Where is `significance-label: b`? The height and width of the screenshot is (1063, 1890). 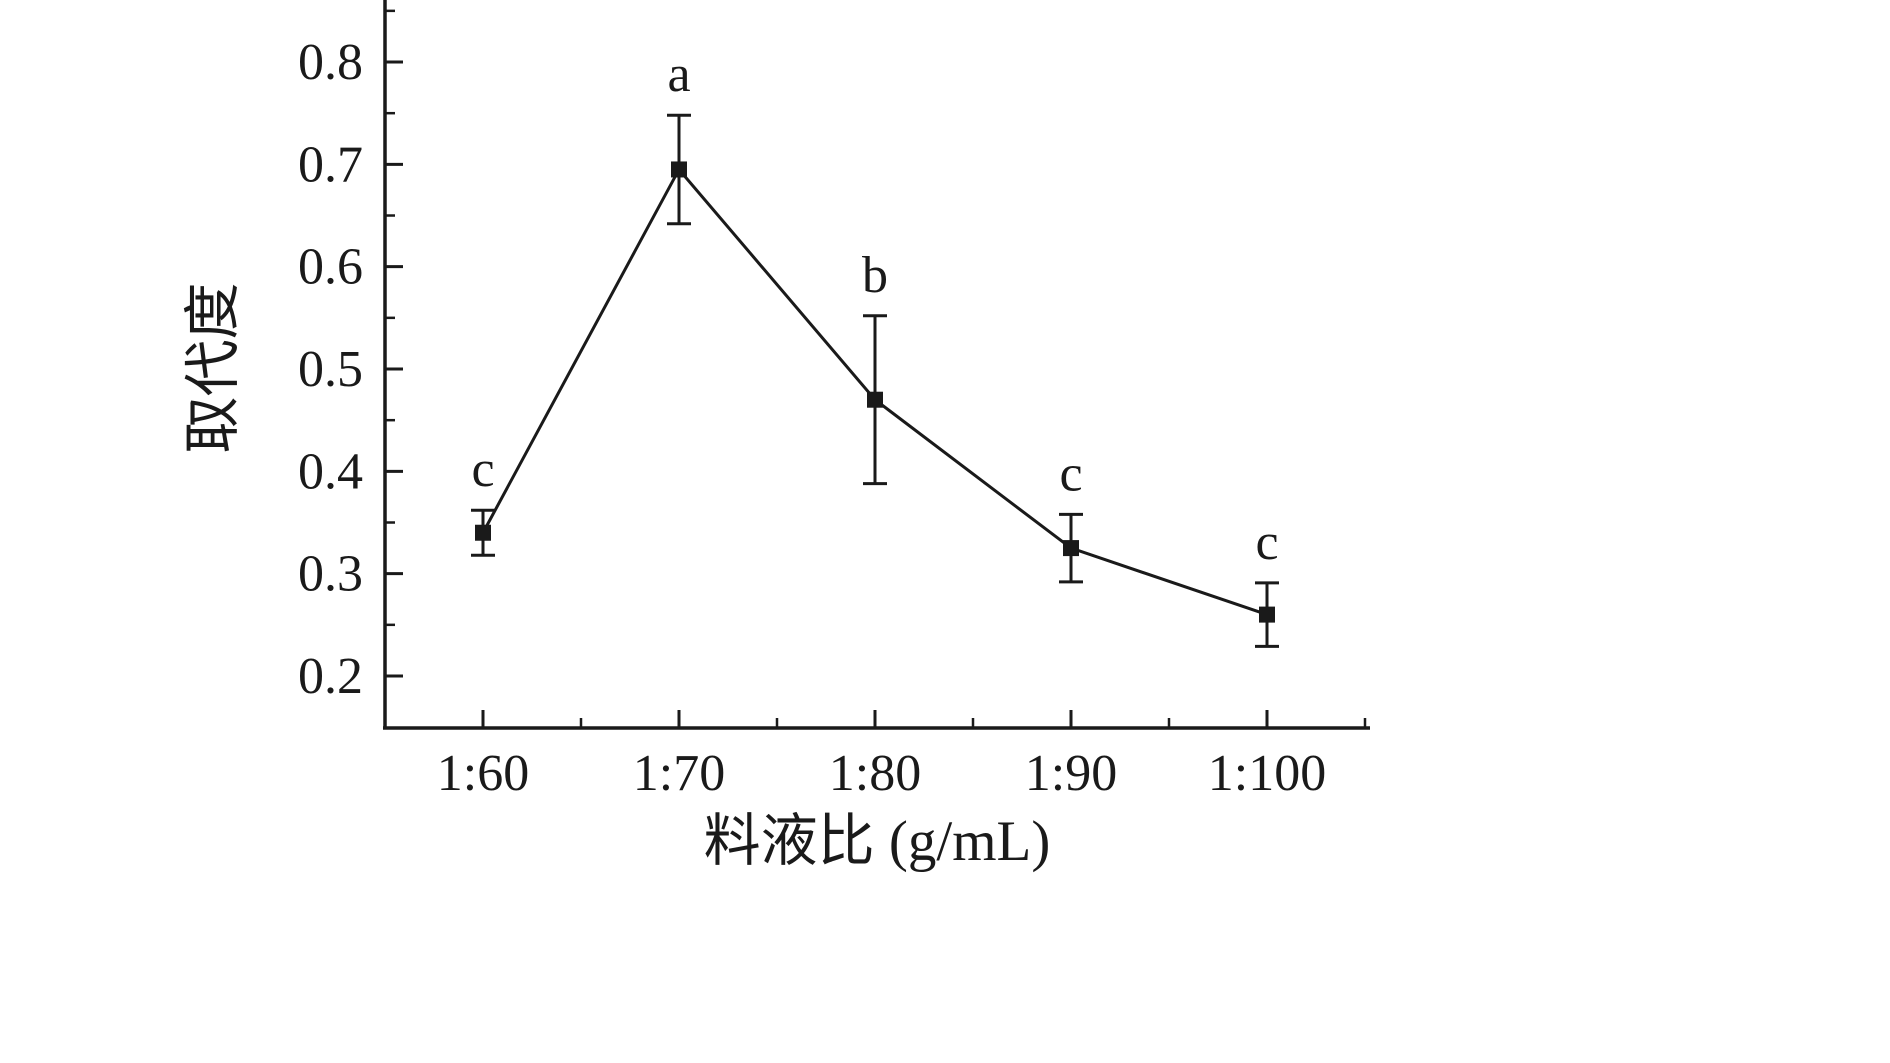
significance-label: b is located at coordinates (875, 275).